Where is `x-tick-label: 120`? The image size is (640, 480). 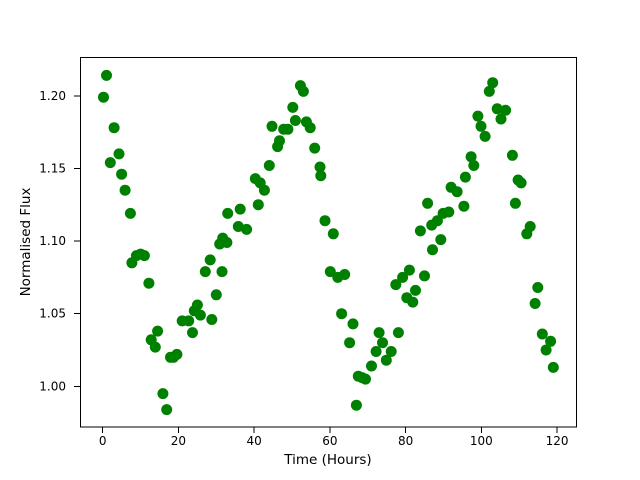 x-tick-label: 120 is located at coordinates (557, 441).